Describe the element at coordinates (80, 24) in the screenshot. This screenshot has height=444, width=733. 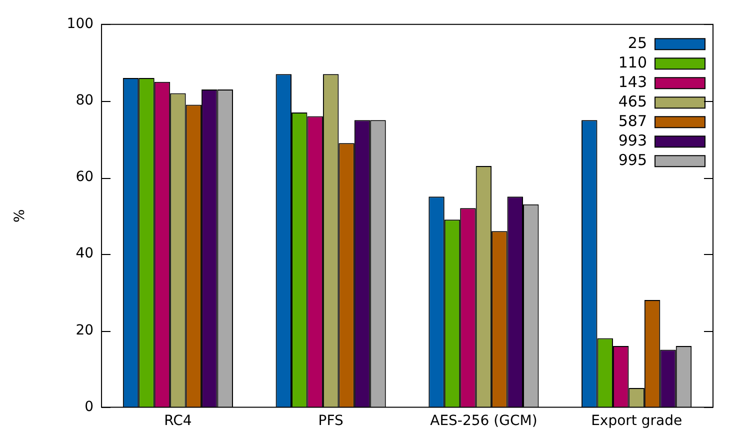
I see `y-tick-label: 100` at that location.